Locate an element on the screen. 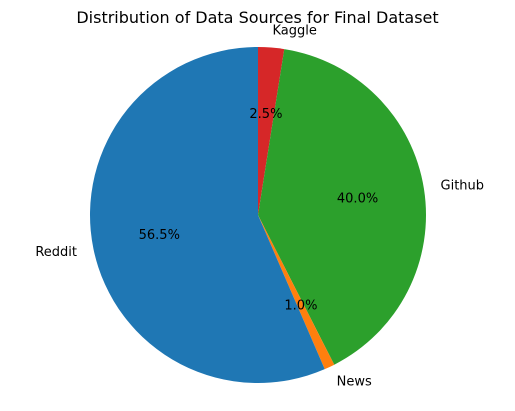  pie-slice-kaggle is located at coordinates (271, 131).